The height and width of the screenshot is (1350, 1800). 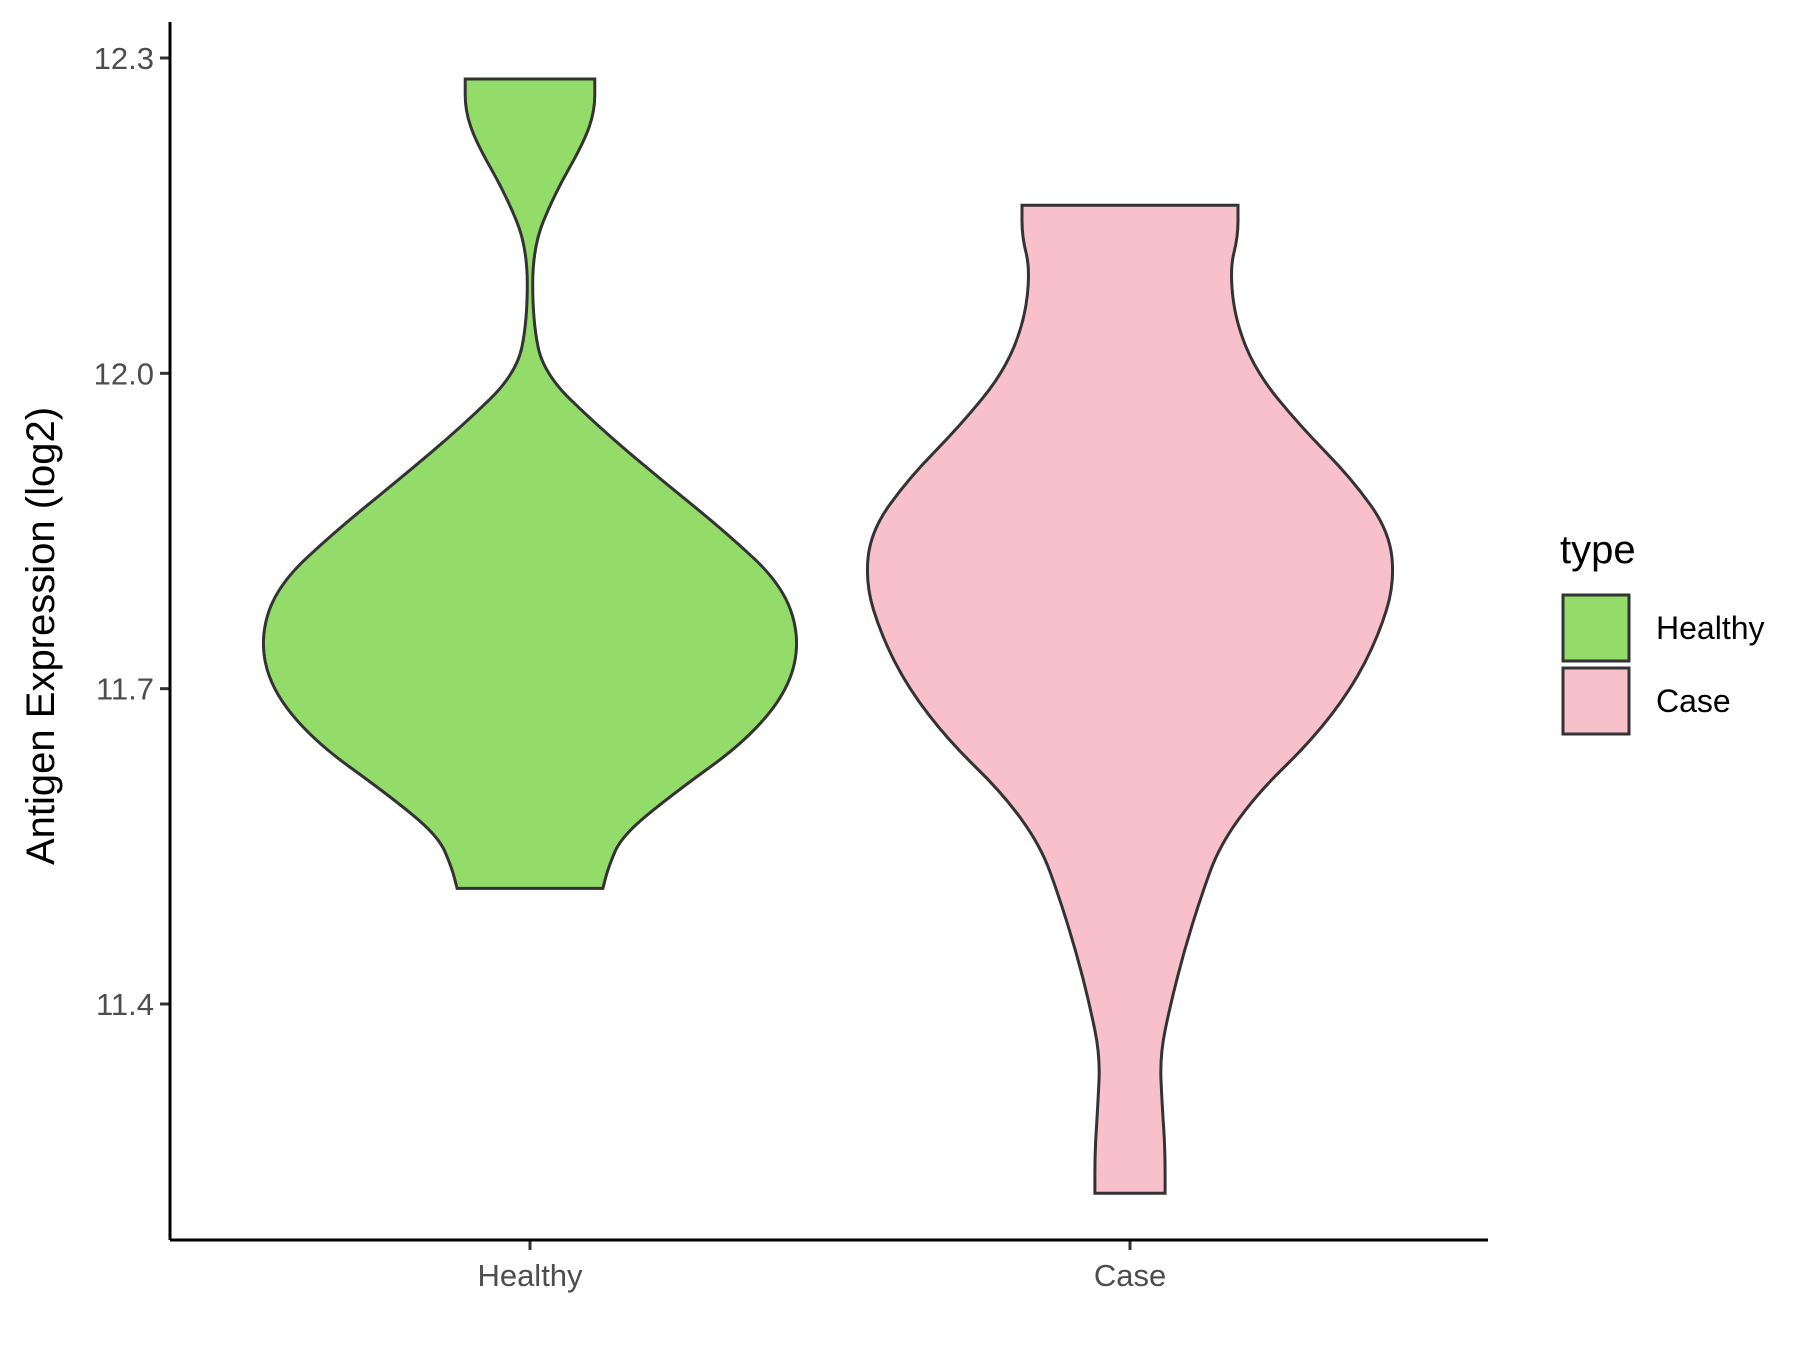 What do you see at coordinates (41, 636) in the screenshot?
I see `y-axis-title: Antigen Expression (log2)` at bounding box center [41, 636].